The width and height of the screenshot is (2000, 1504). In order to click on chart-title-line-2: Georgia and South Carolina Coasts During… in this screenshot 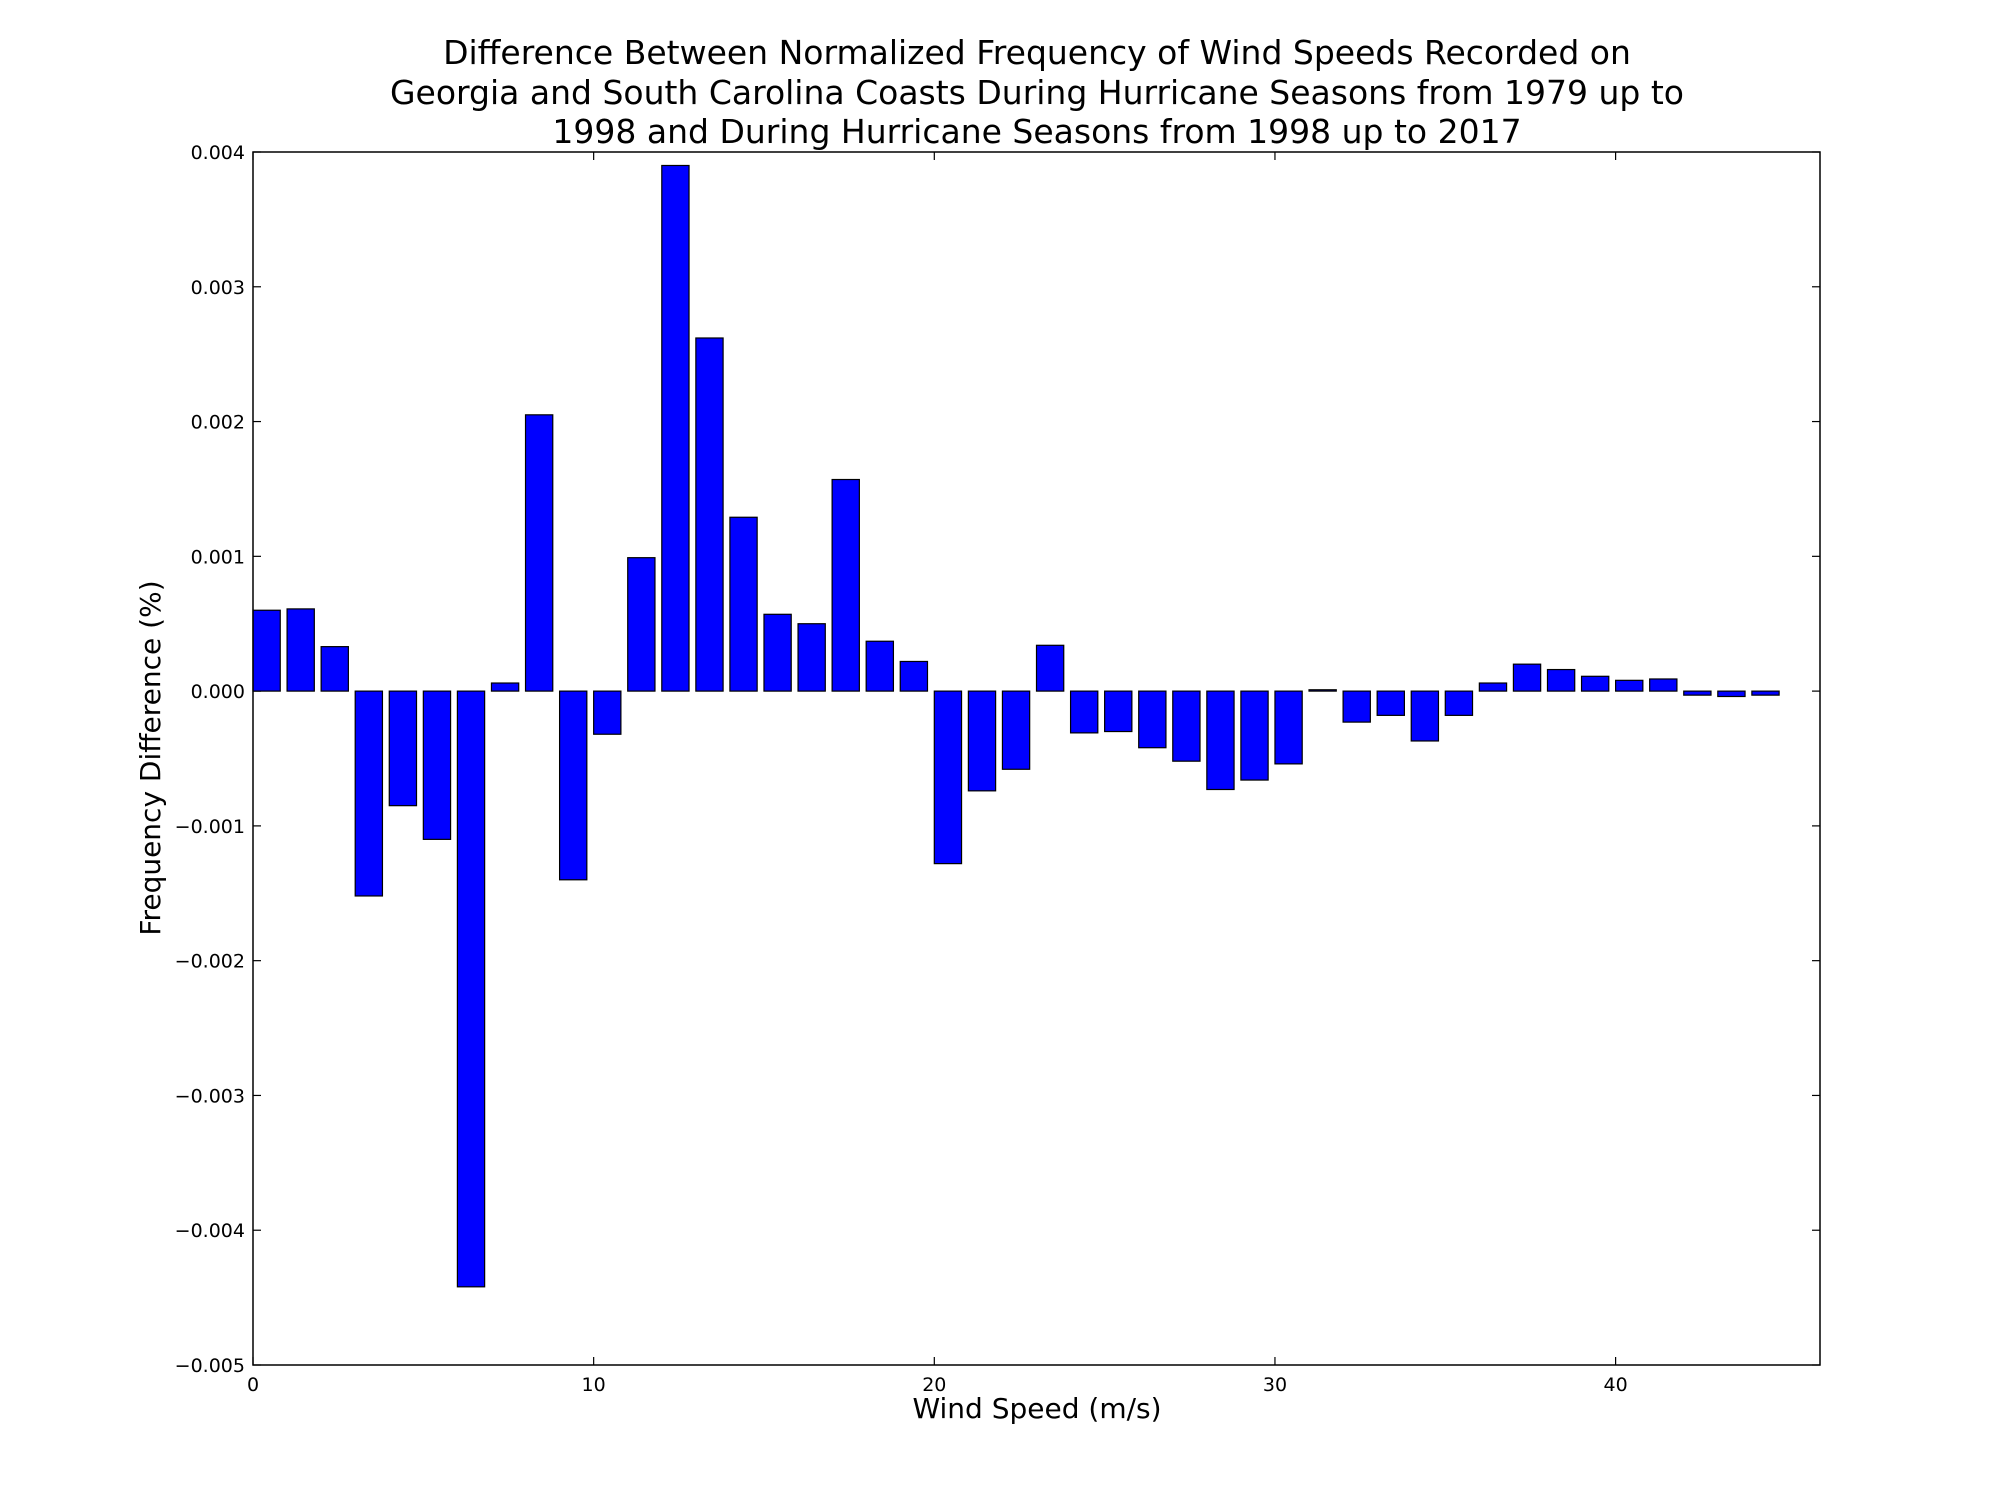, I will do `click(1037, 92)`.